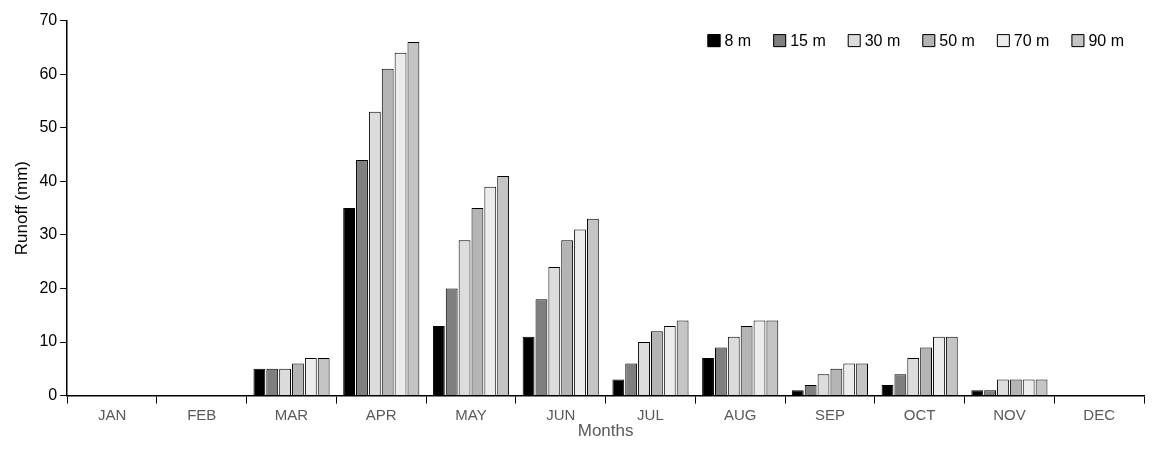  I want to click on x-tick-label: AUG, so click(740, 414).